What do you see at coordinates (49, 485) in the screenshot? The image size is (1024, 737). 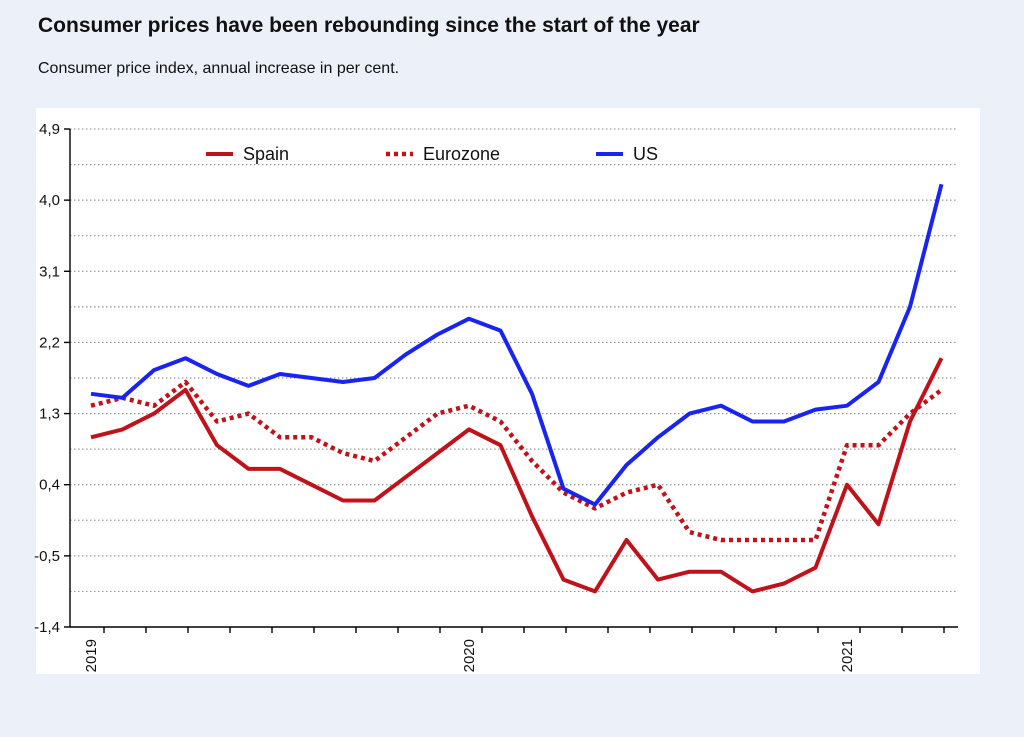 I see `y-tick-label: 0,4` at bounding box center [49, 485].